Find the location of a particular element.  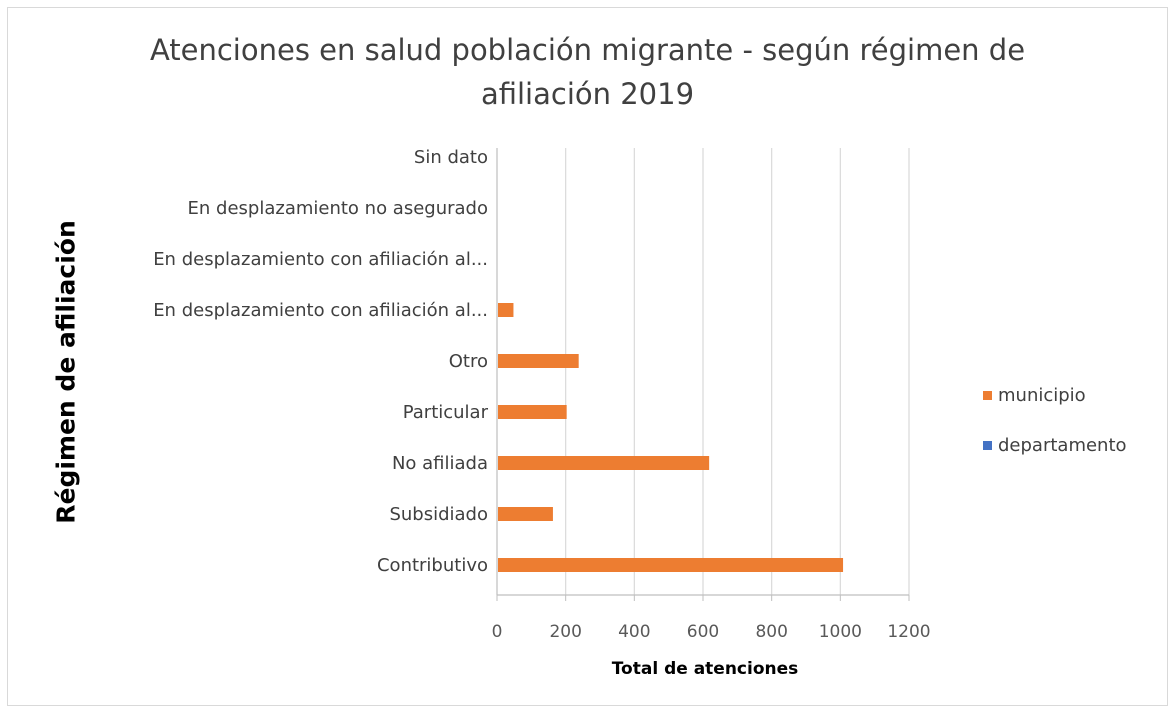

legend-swatch-municipio is located at coordinates (987, 395).